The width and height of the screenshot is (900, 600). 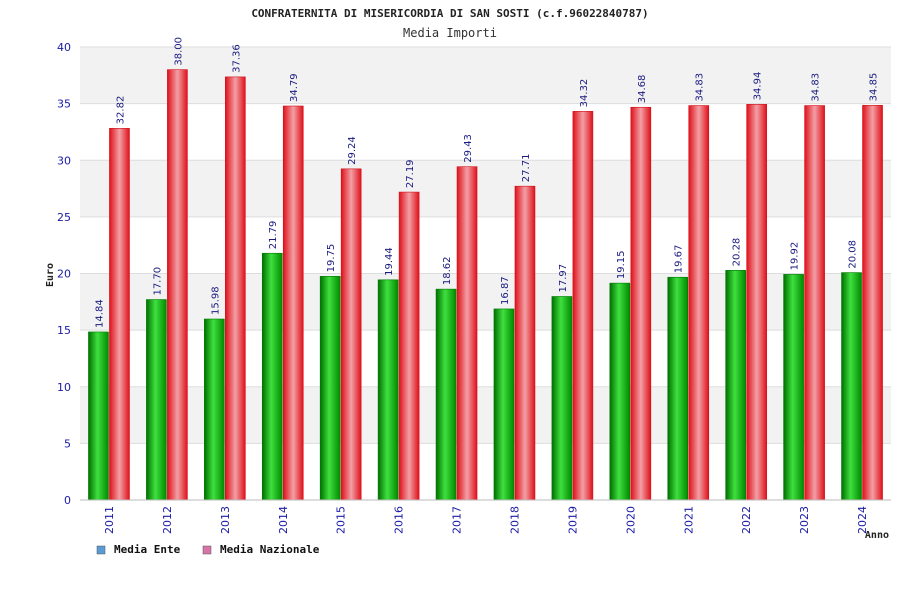 I want to click on x-tick-label: 2017, so click(x=457, y=520).